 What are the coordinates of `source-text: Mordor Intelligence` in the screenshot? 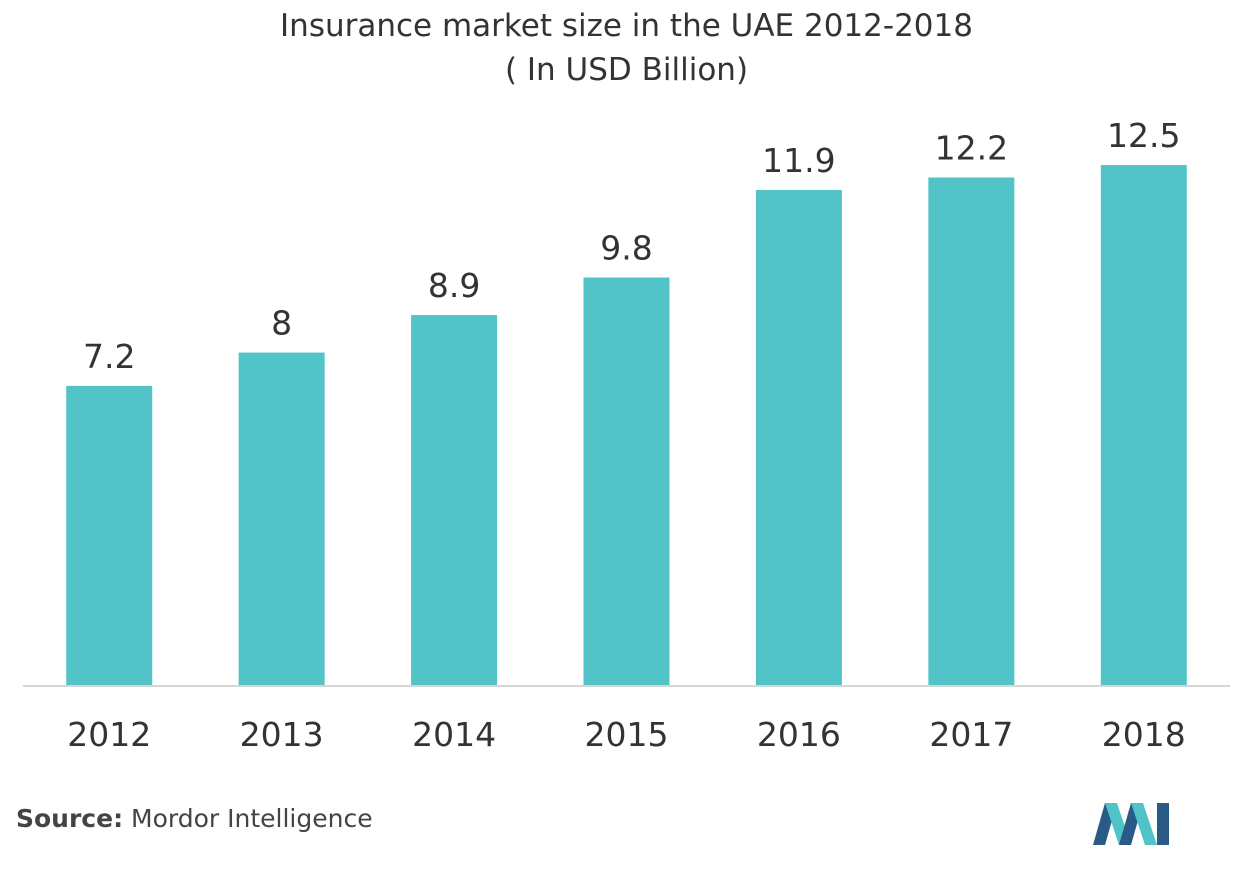 It's located at (252, 818).